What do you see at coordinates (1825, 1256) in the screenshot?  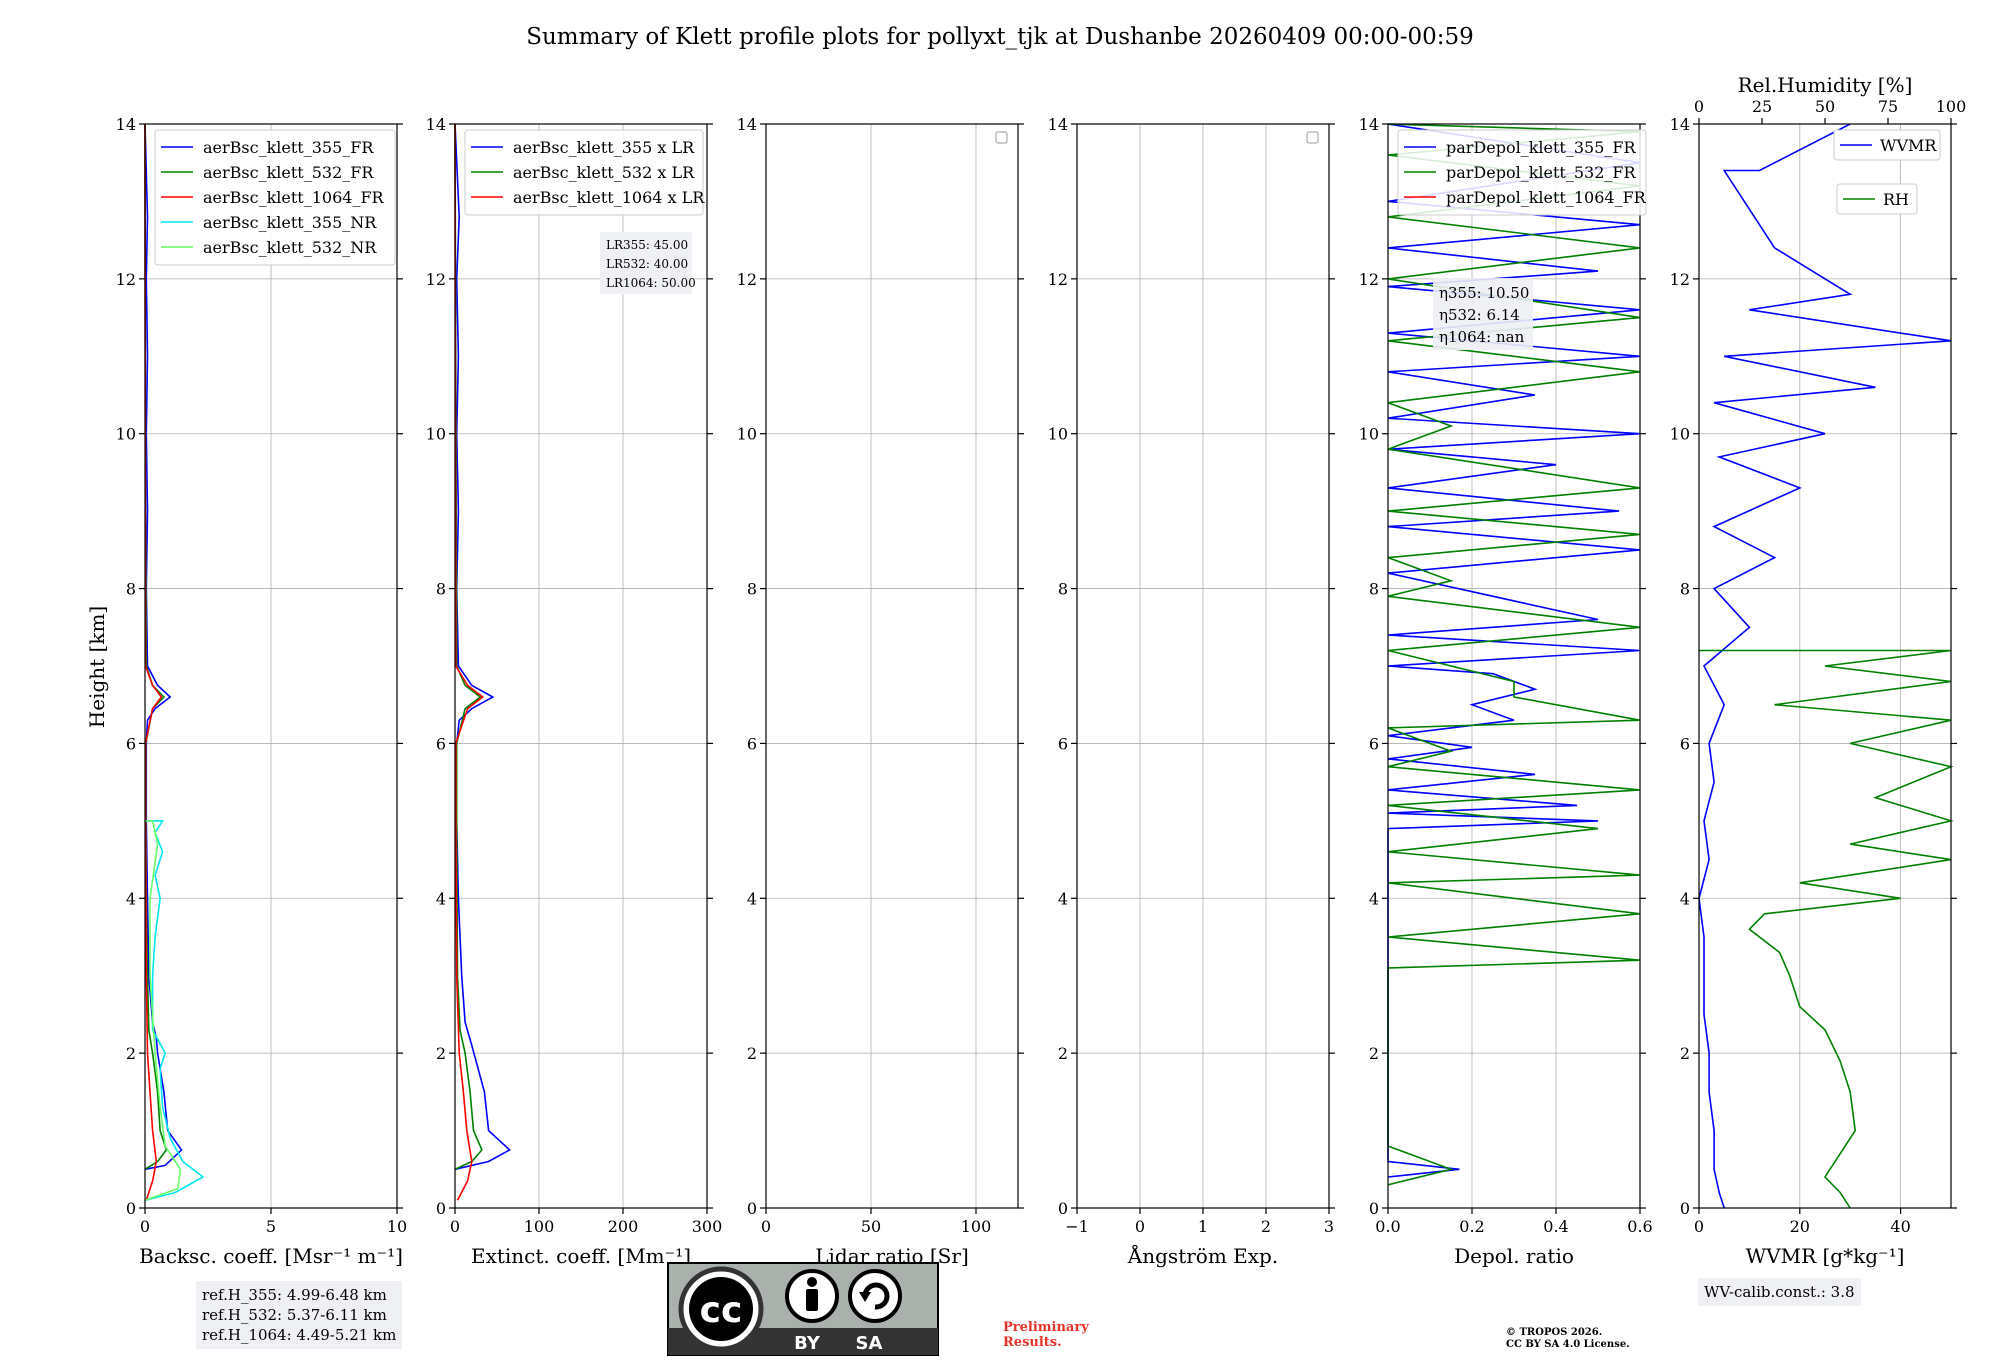 I see `x-axis-label: WVMR [g*kg⁻¹]` at bounding box center [1825, 1256].